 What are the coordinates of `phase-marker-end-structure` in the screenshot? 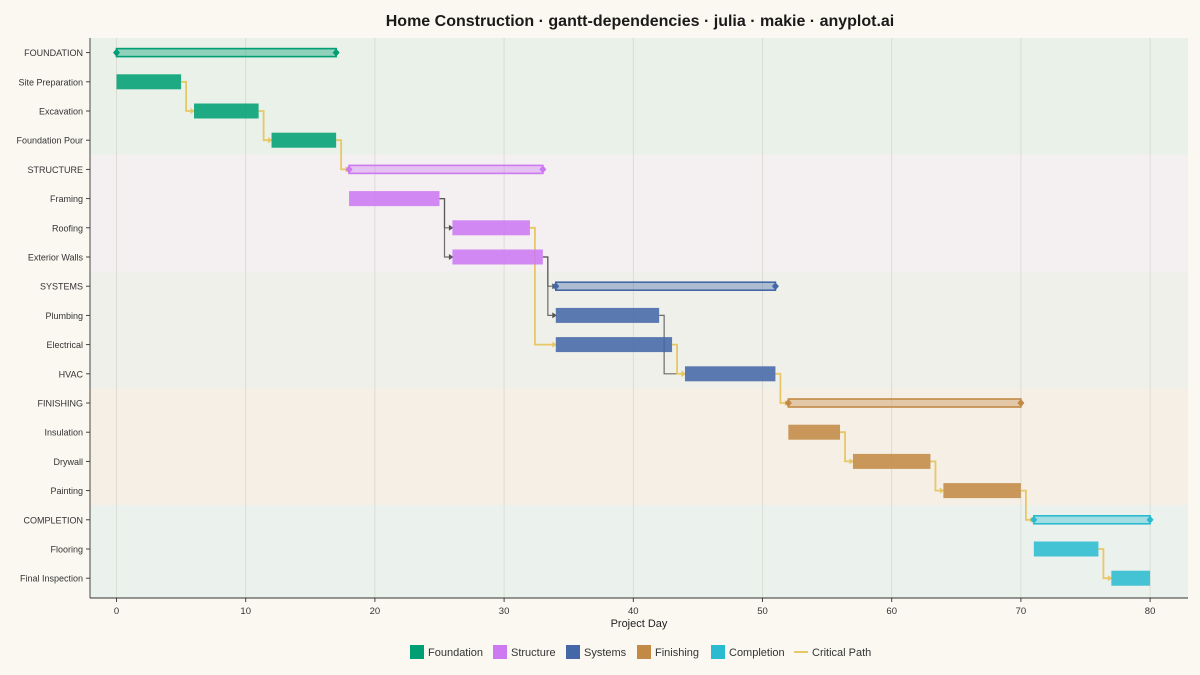 It's located at (543, 169).